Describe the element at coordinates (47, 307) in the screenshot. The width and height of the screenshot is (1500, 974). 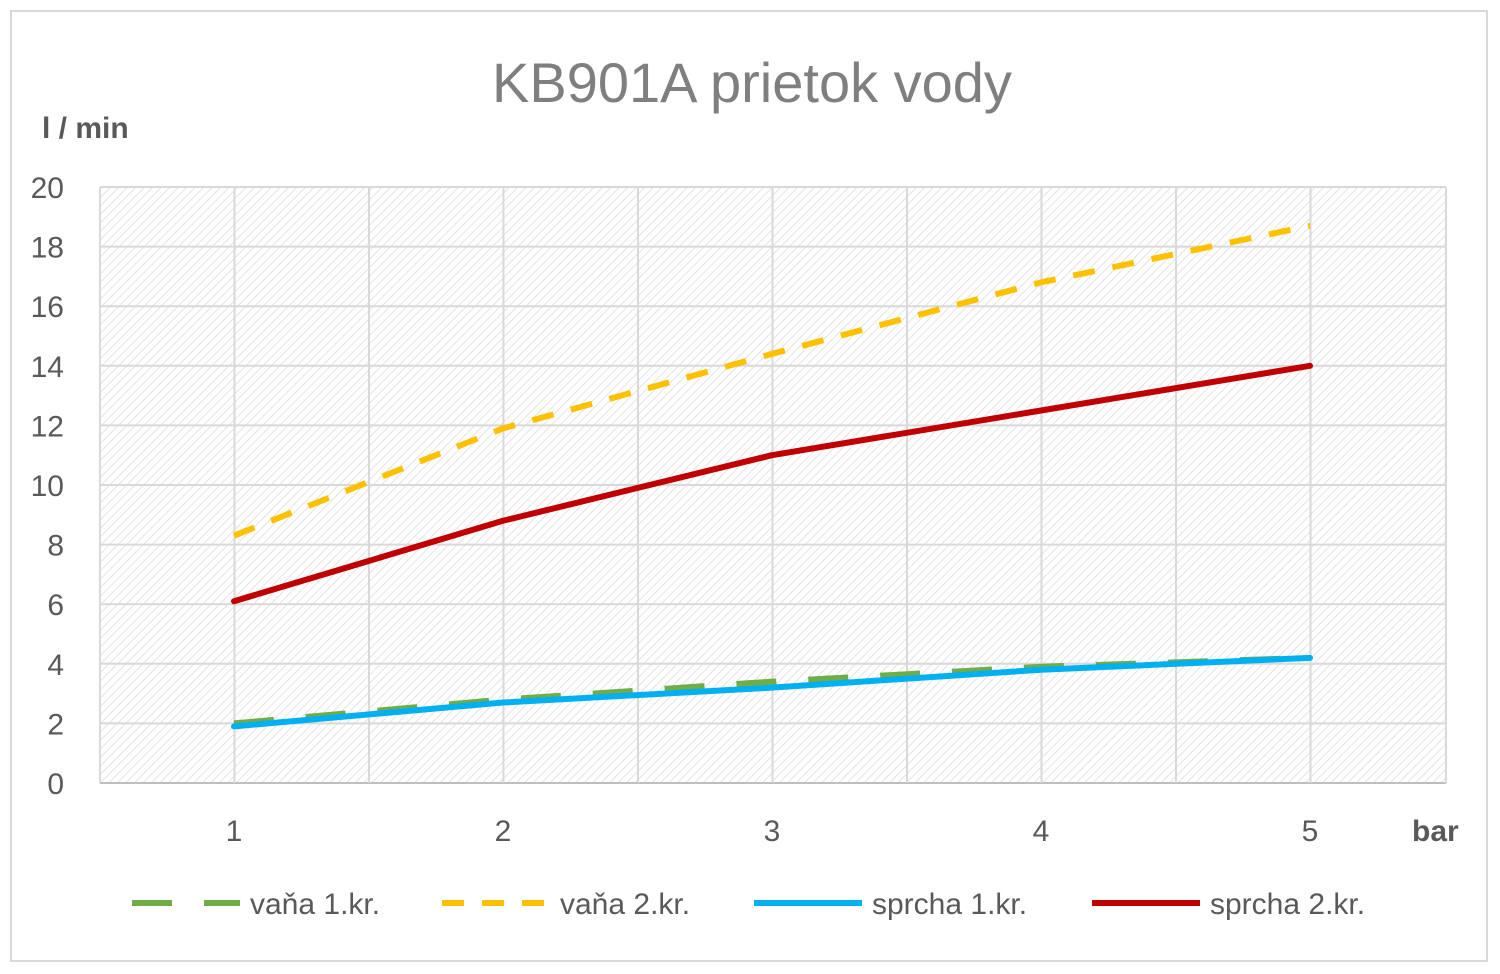
I see `y-tick-label: 16` at that location.